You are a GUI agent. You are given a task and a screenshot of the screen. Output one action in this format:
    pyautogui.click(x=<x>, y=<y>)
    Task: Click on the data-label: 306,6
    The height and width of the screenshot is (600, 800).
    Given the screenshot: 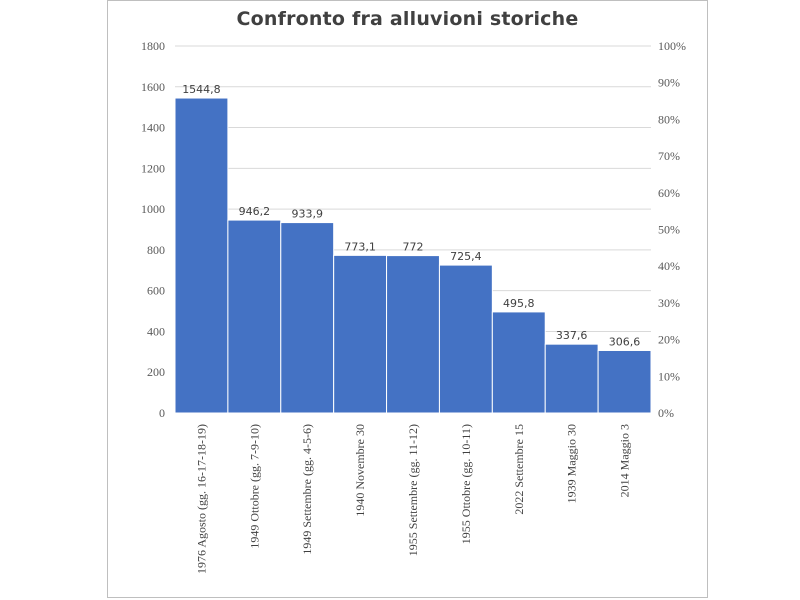 What is the action you would take?
    pyautogui.click(x=625, y=341)
    